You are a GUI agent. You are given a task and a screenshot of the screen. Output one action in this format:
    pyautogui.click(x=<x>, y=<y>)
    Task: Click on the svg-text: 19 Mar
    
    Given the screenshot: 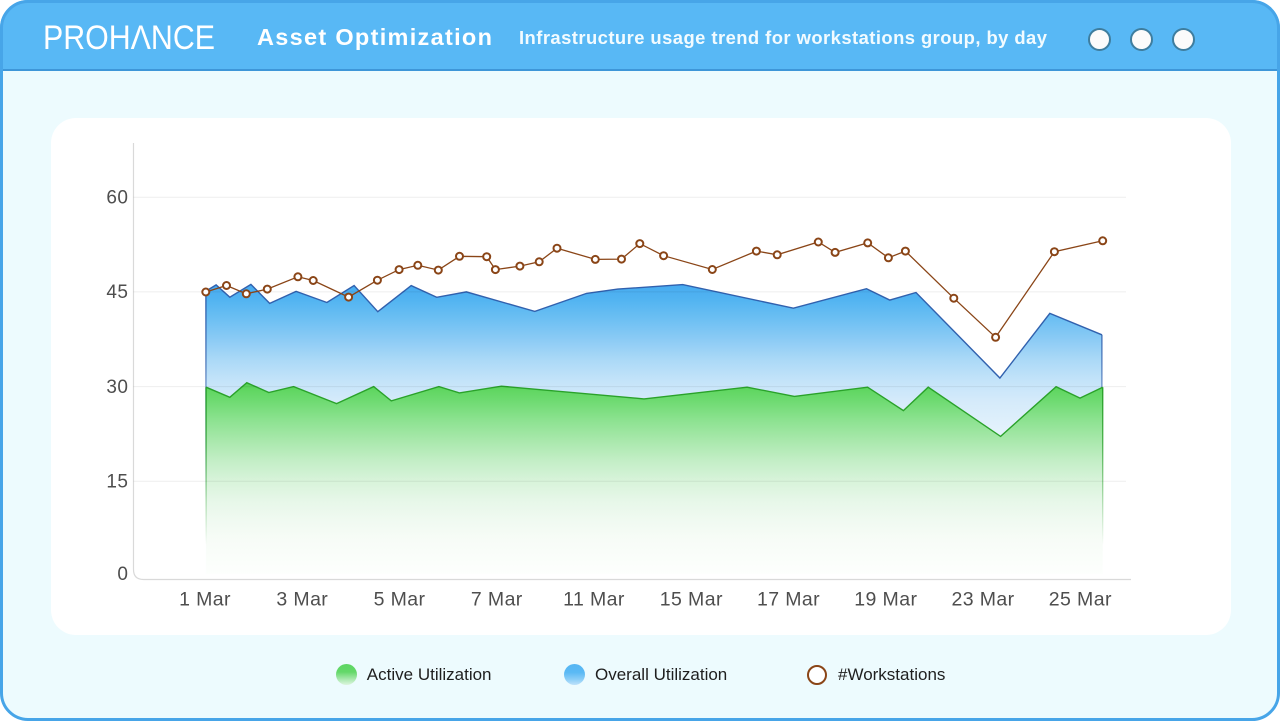 What is the action you would take?
    pyautogui.click(x=885, y=600)
    